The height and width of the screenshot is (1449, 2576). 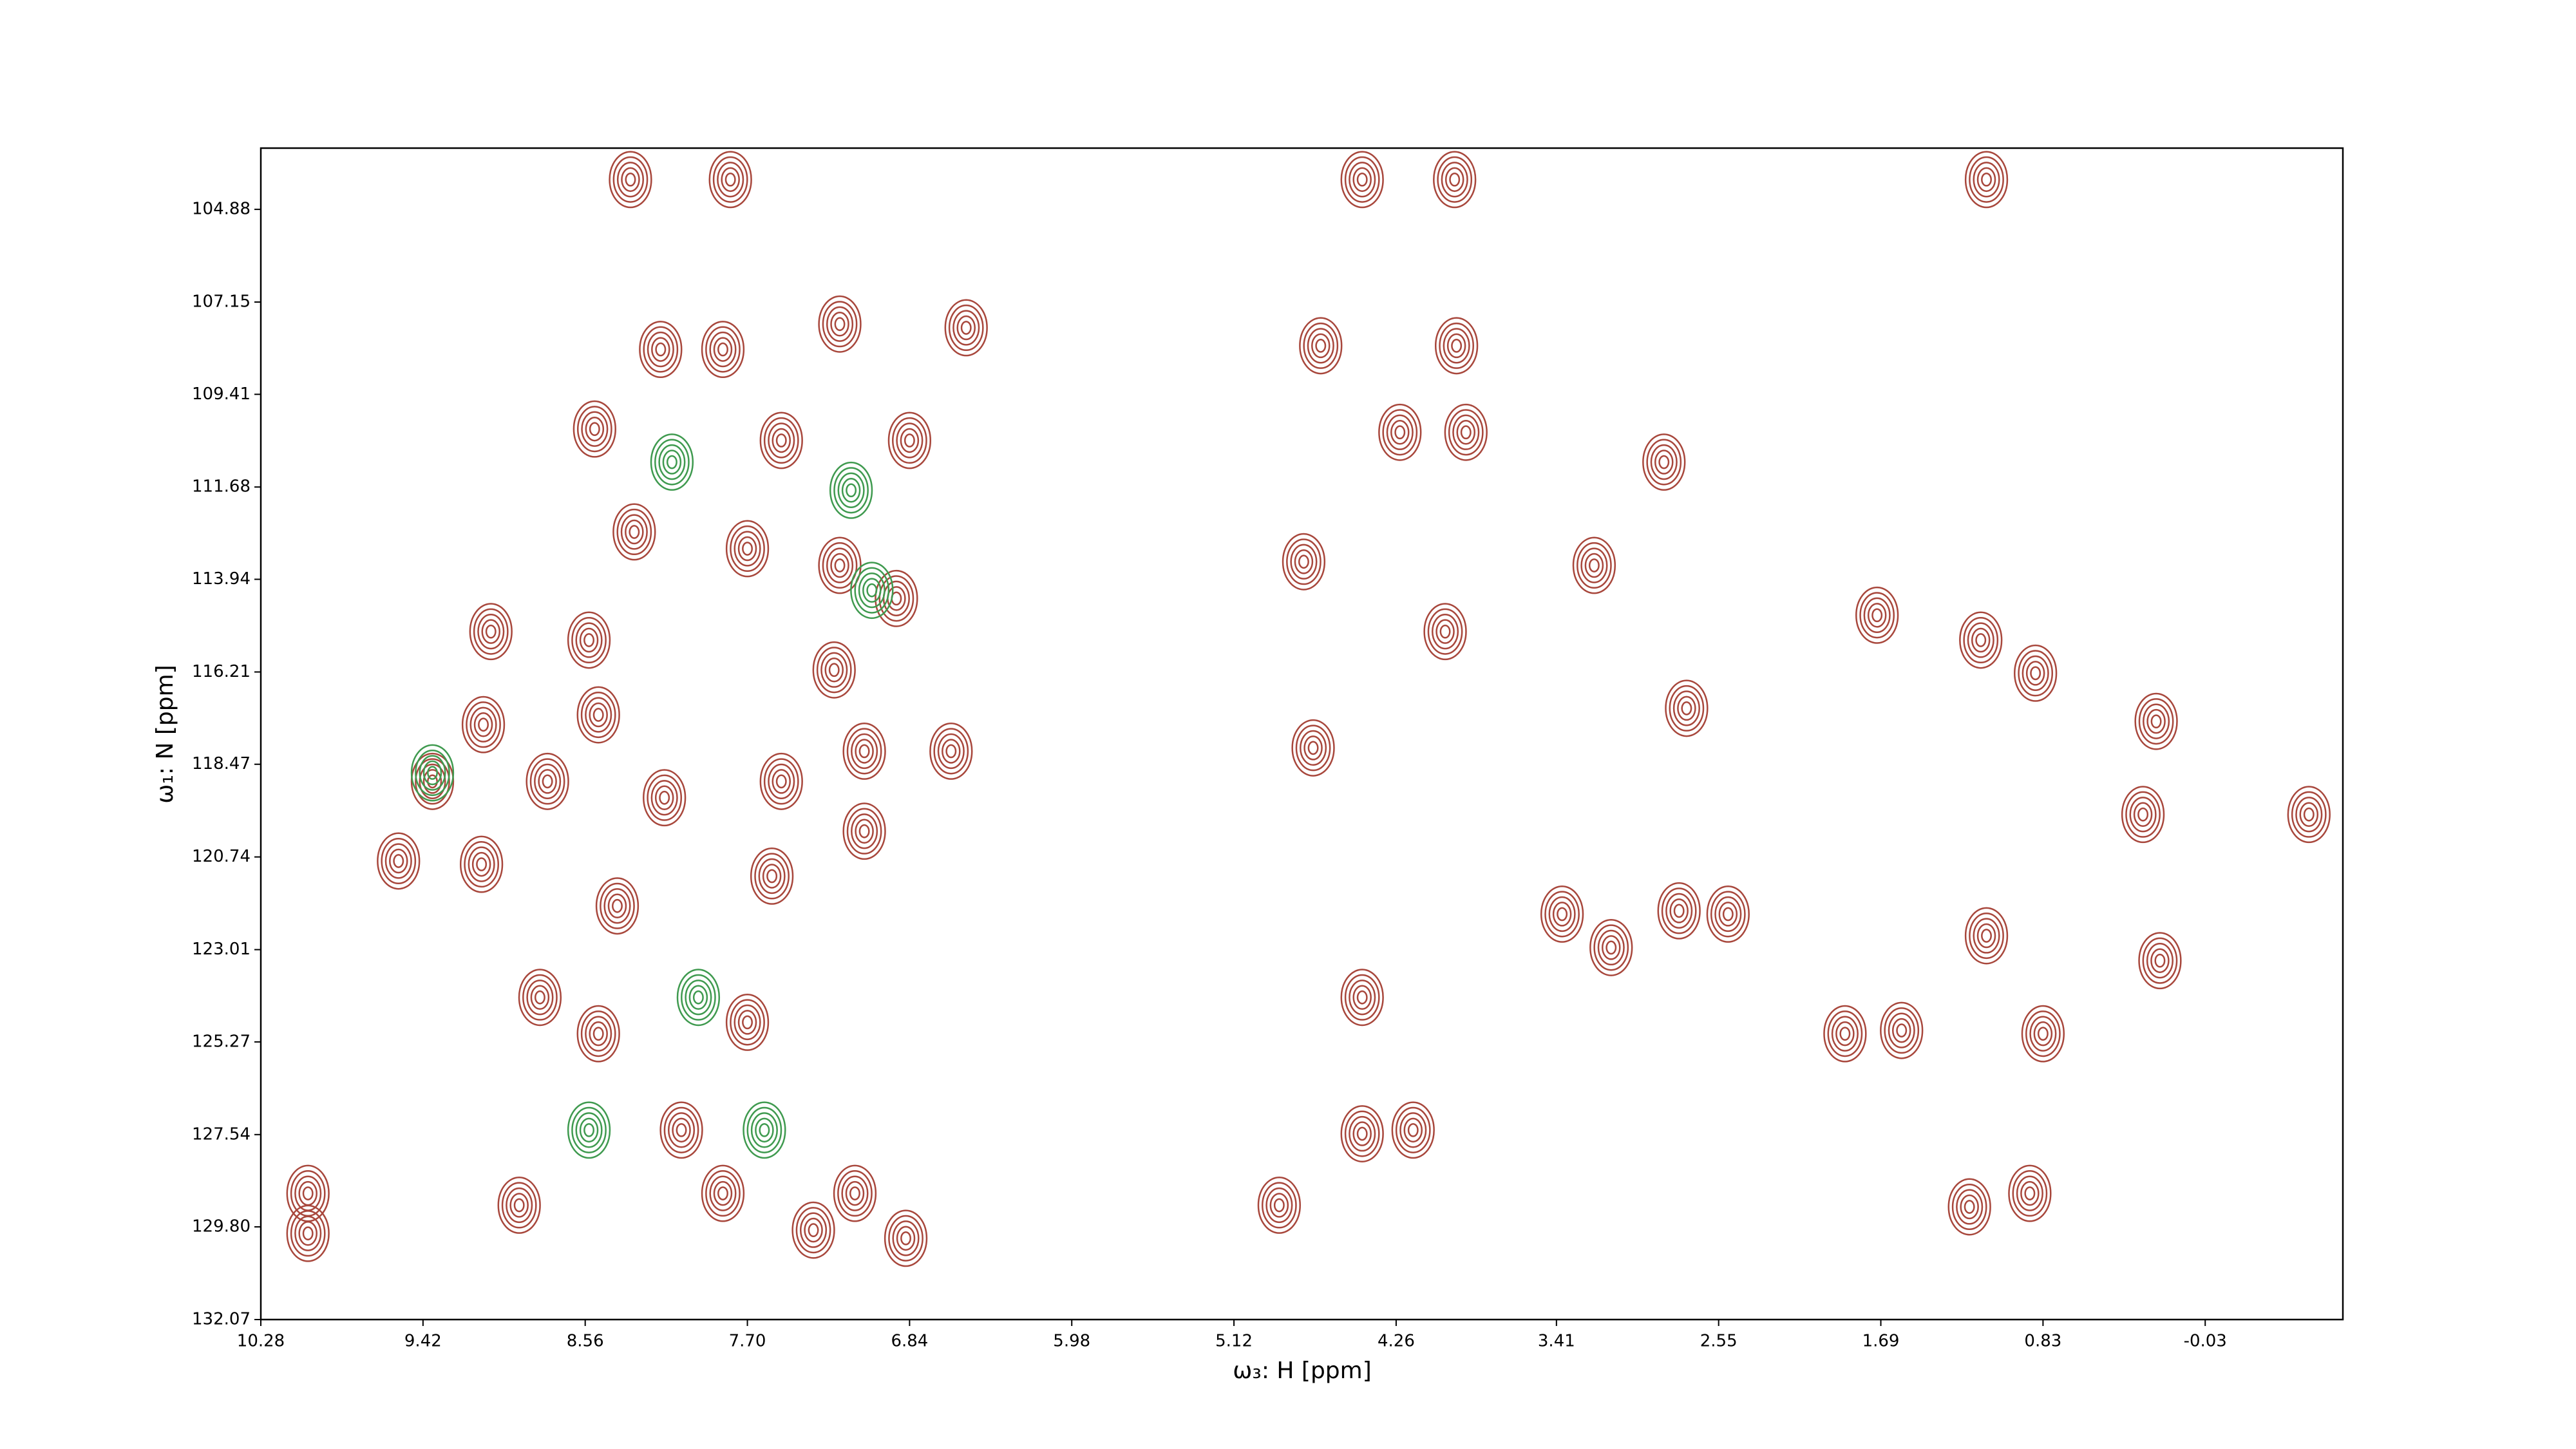 I want to click on x-axis-label: ω₃: H [ppm], so click(x=1302, y=1371).